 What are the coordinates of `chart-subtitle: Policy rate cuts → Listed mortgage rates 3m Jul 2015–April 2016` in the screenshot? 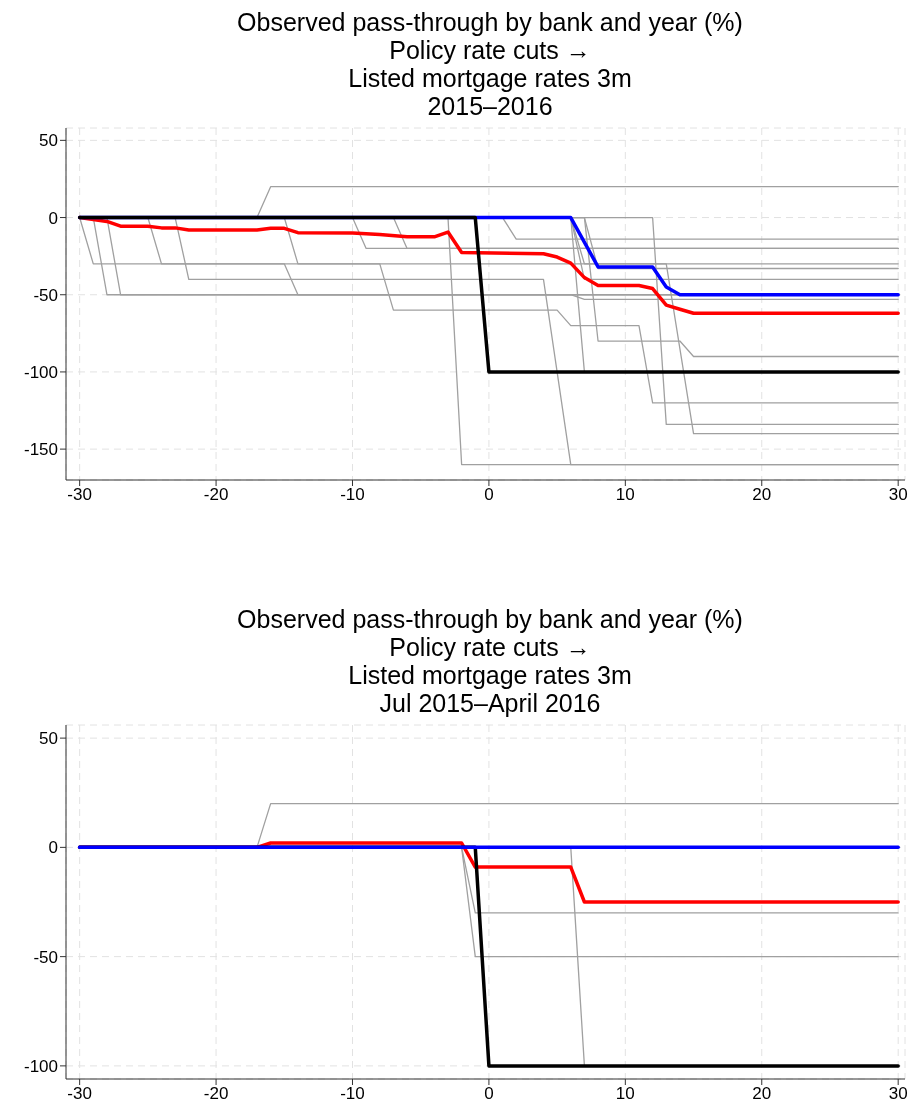 It's located at (490, 675).